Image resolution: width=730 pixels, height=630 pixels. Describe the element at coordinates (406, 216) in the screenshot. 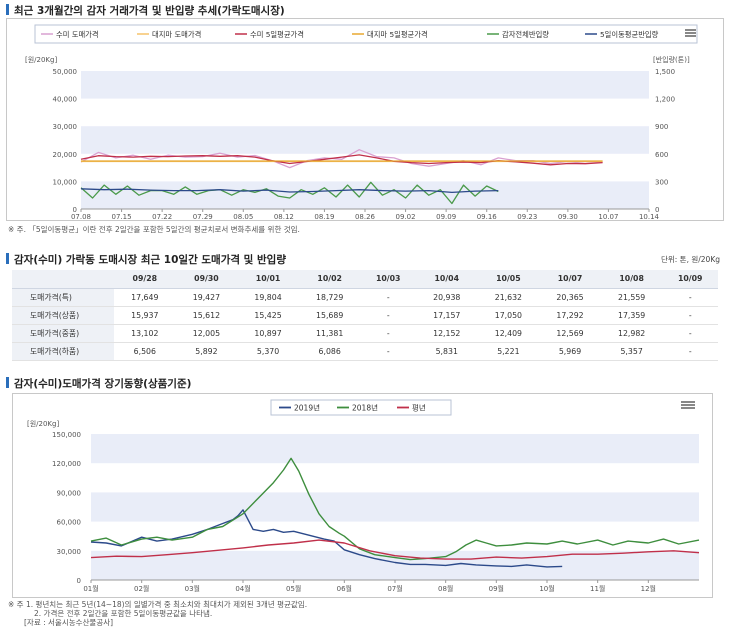

I see `x-tick-label: 09.02` at that location.